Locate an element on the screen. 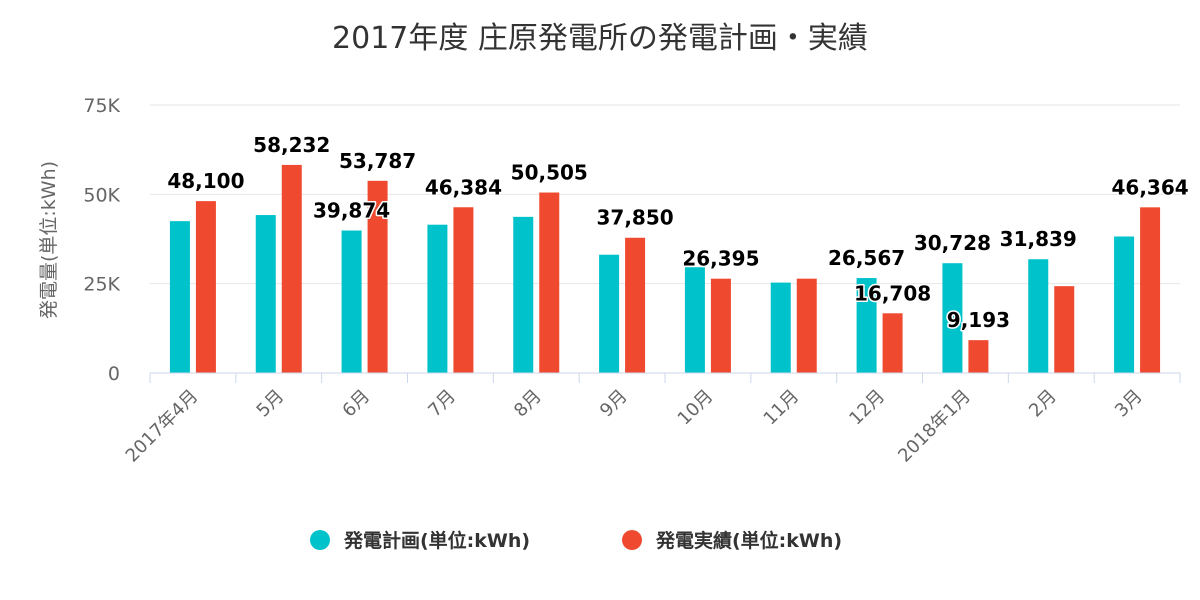 The height and width of the screenshot is (600, 1200). x-tick-label: 7月 is located at coordinates (442, 404).